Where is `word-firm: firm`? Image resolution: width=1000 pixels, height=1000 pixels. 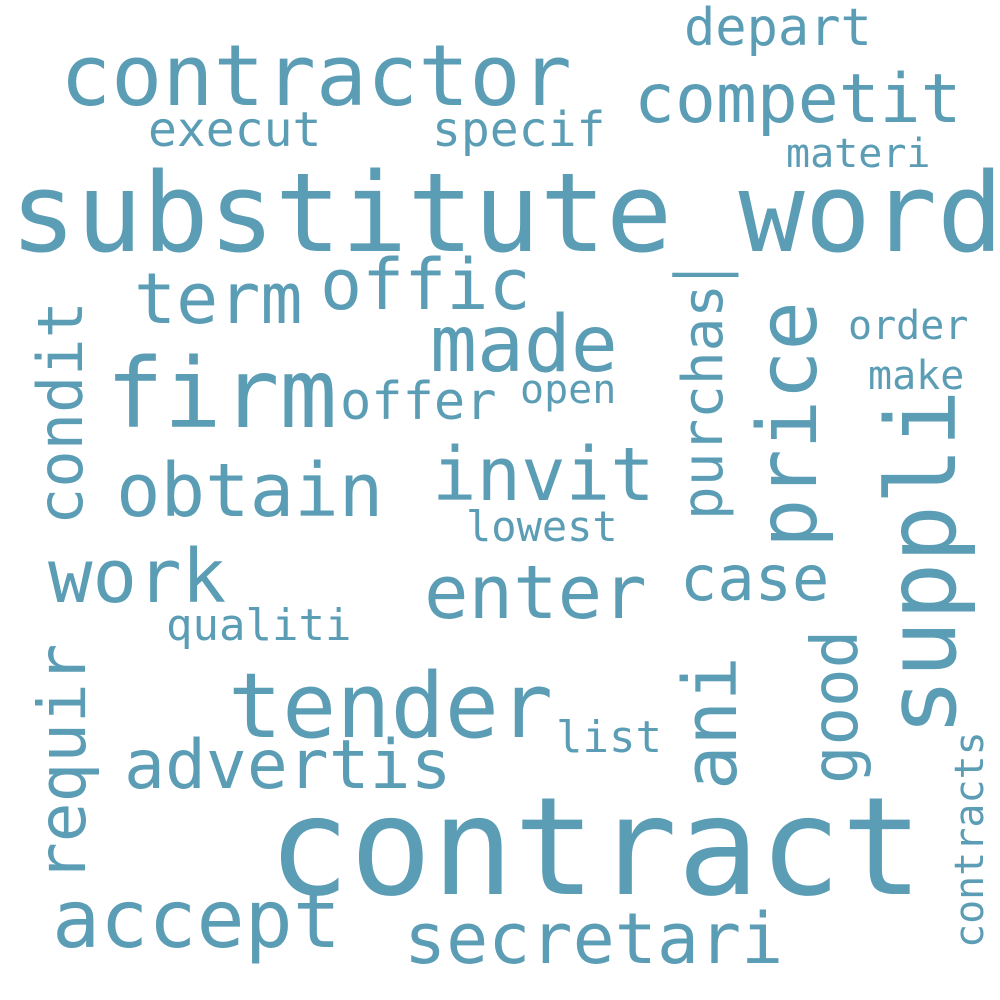
word-firm: firm is located at coordinates (222, 394).